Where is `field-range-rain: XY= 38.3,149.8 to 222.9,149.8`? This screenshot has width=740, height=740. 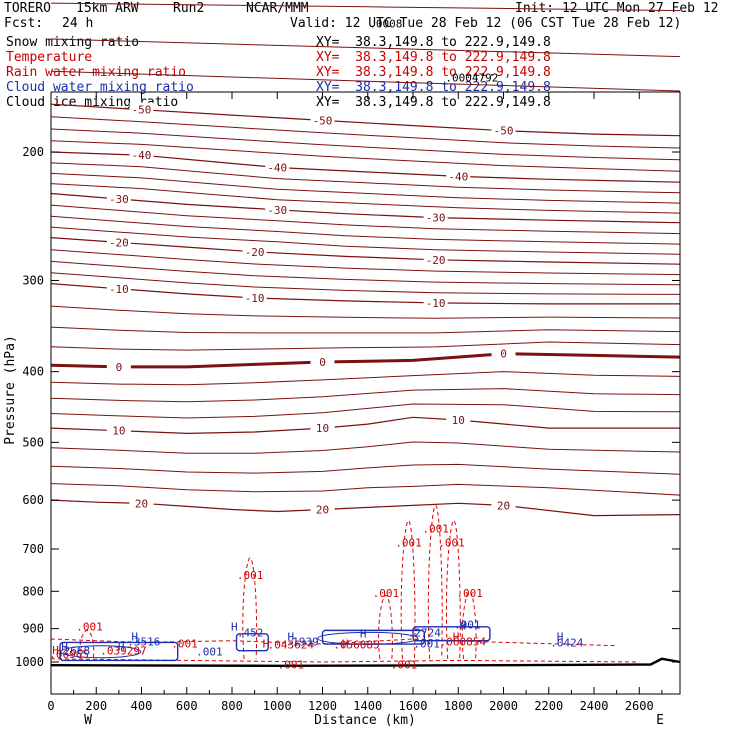
field-range-rain: XY= 38.3,149.8 to 222.9,149.8 is located at coordinates (433, 72).